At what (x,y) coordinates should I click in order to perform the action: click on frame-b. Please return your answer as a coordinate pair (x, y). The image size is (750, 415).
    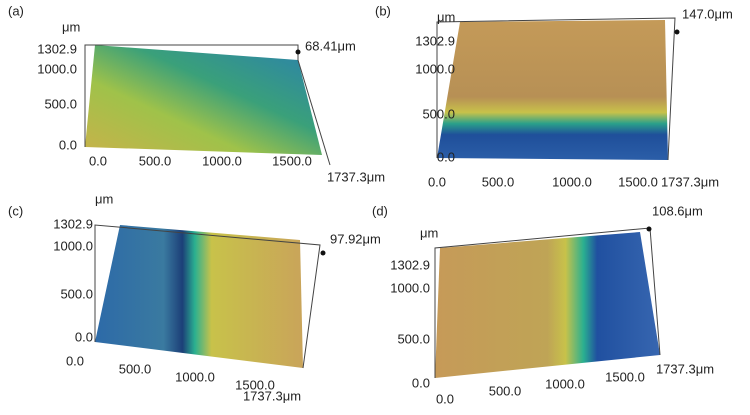
    Looking at the image, I should click on (556, 89).